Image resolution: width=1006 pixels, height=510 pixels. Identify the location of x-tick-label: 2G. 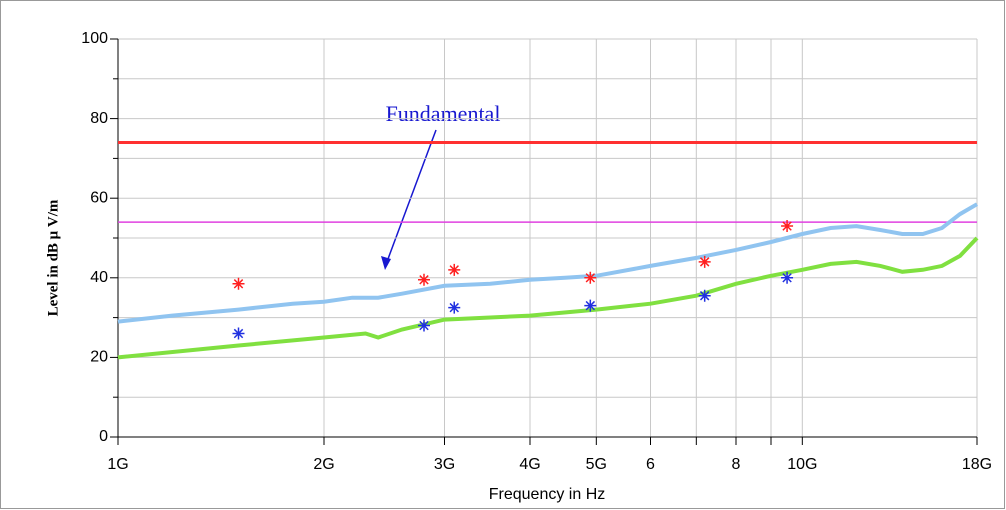
(323, 464).